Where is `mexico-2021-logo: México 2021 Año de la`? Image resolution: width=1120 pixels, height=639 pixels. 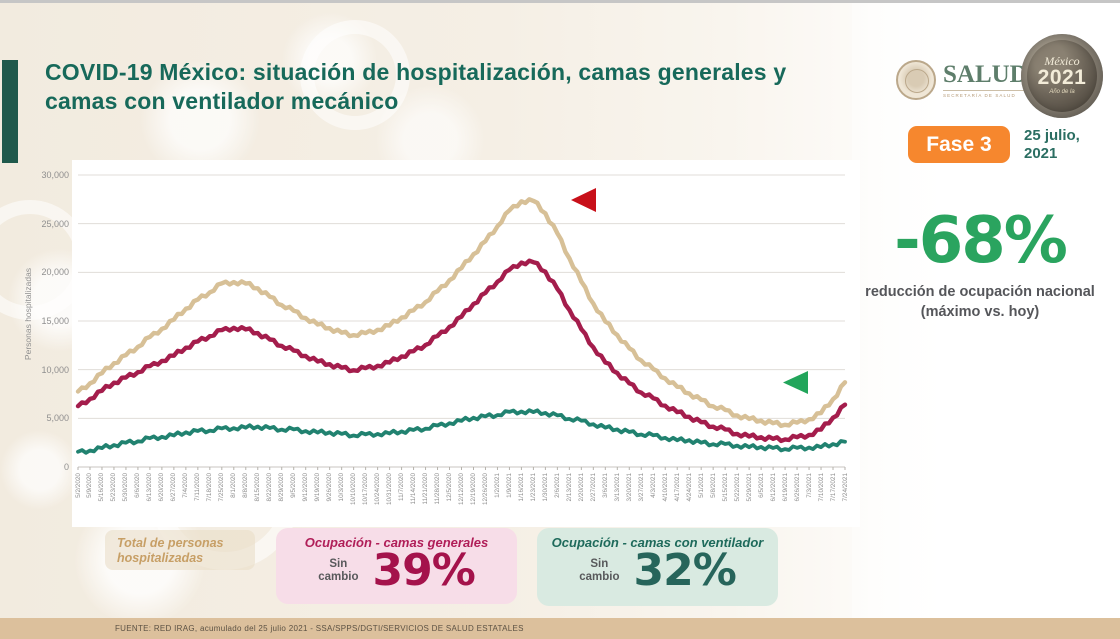 mexico-2021-logo: México 2021 Año de la is located at coordinates (1062, 76).